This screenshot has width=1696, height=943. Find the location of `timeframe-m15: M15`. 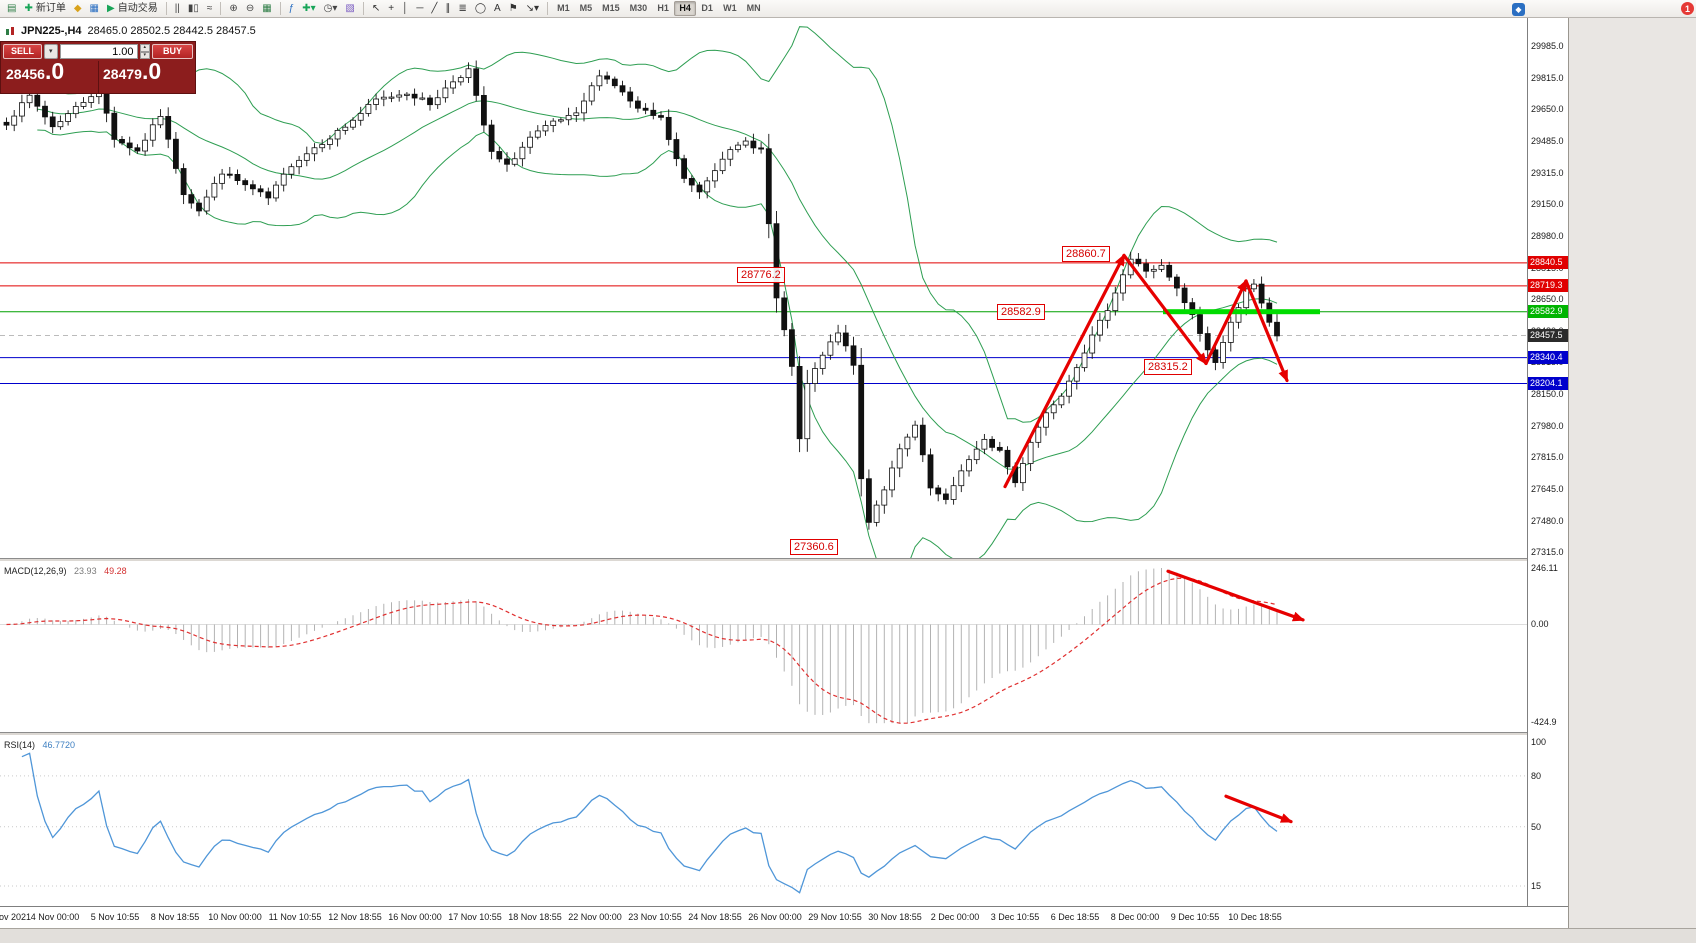

timeframe-m15: M15 is located at coordinates (611, 8).